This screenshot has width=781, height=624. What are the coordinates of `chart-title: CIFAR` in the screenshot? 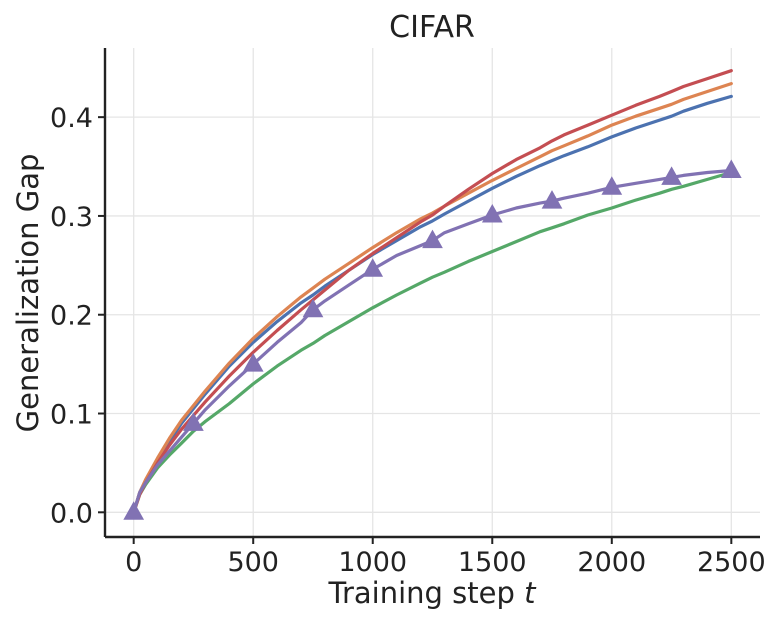 It's located at (432, 27).